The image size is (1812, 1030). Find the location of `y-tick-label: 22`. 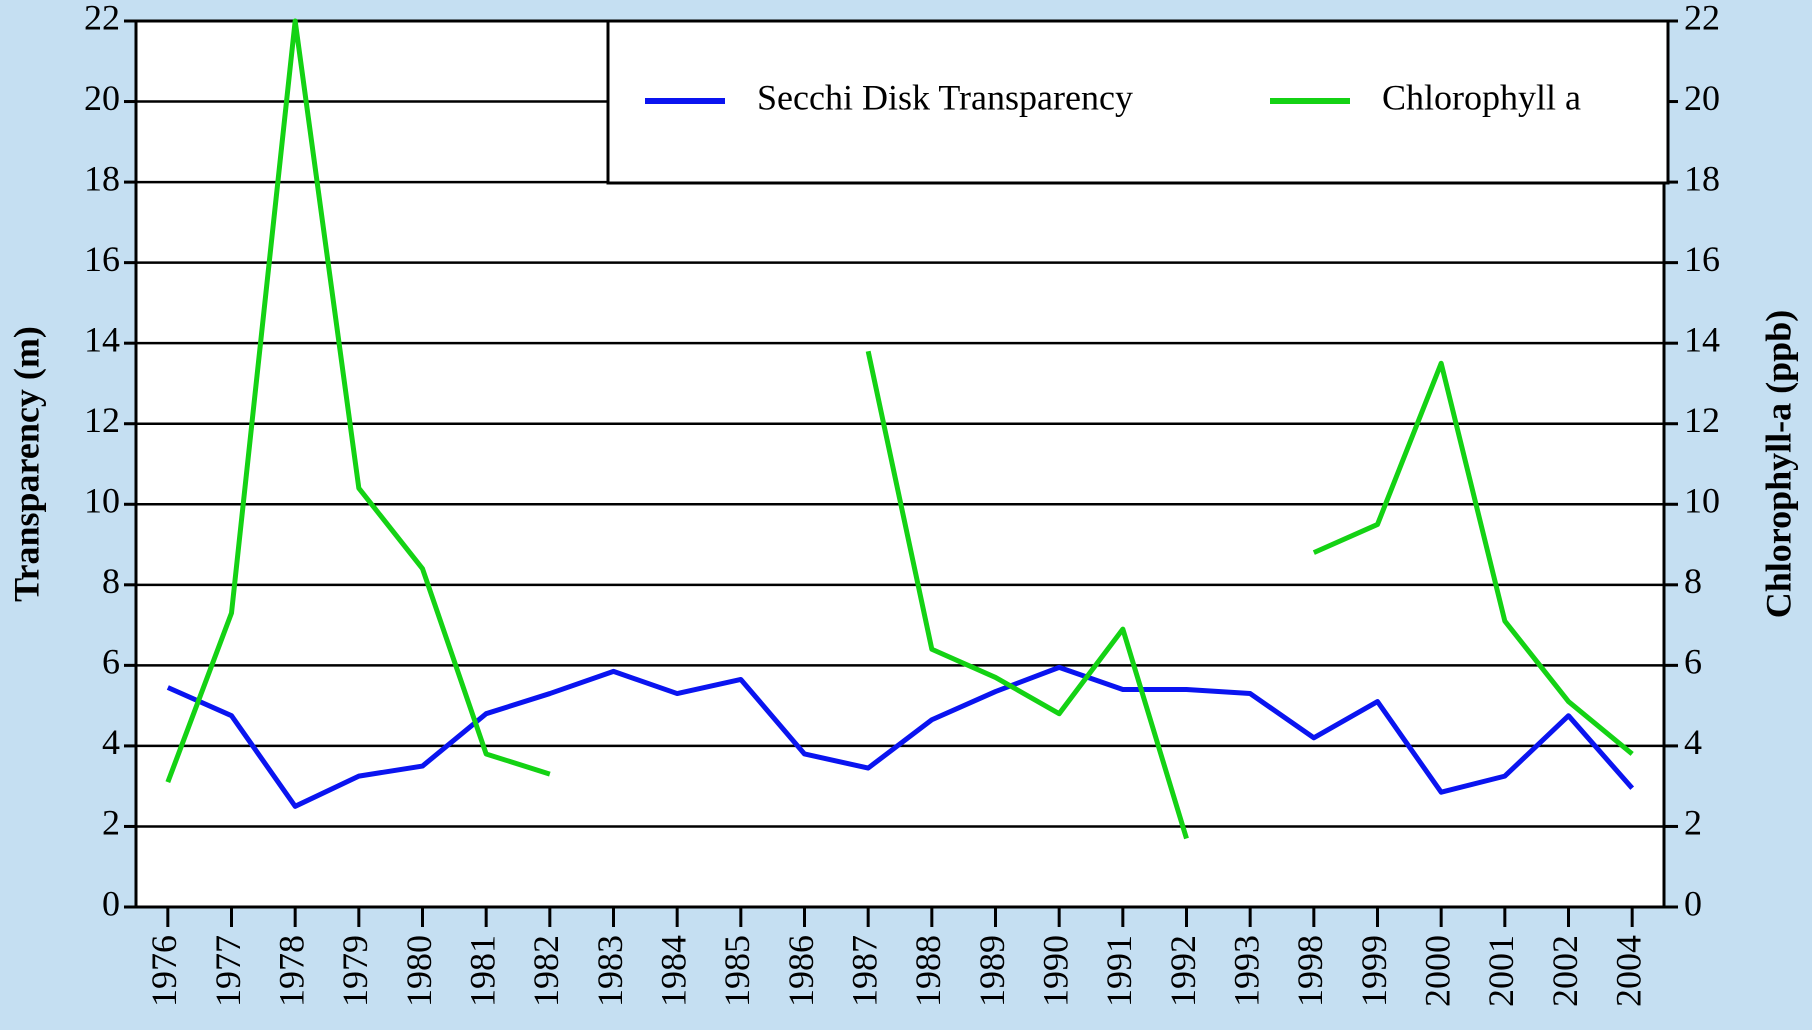

y-tick-label: 22 is located at coordinates (102, 18).